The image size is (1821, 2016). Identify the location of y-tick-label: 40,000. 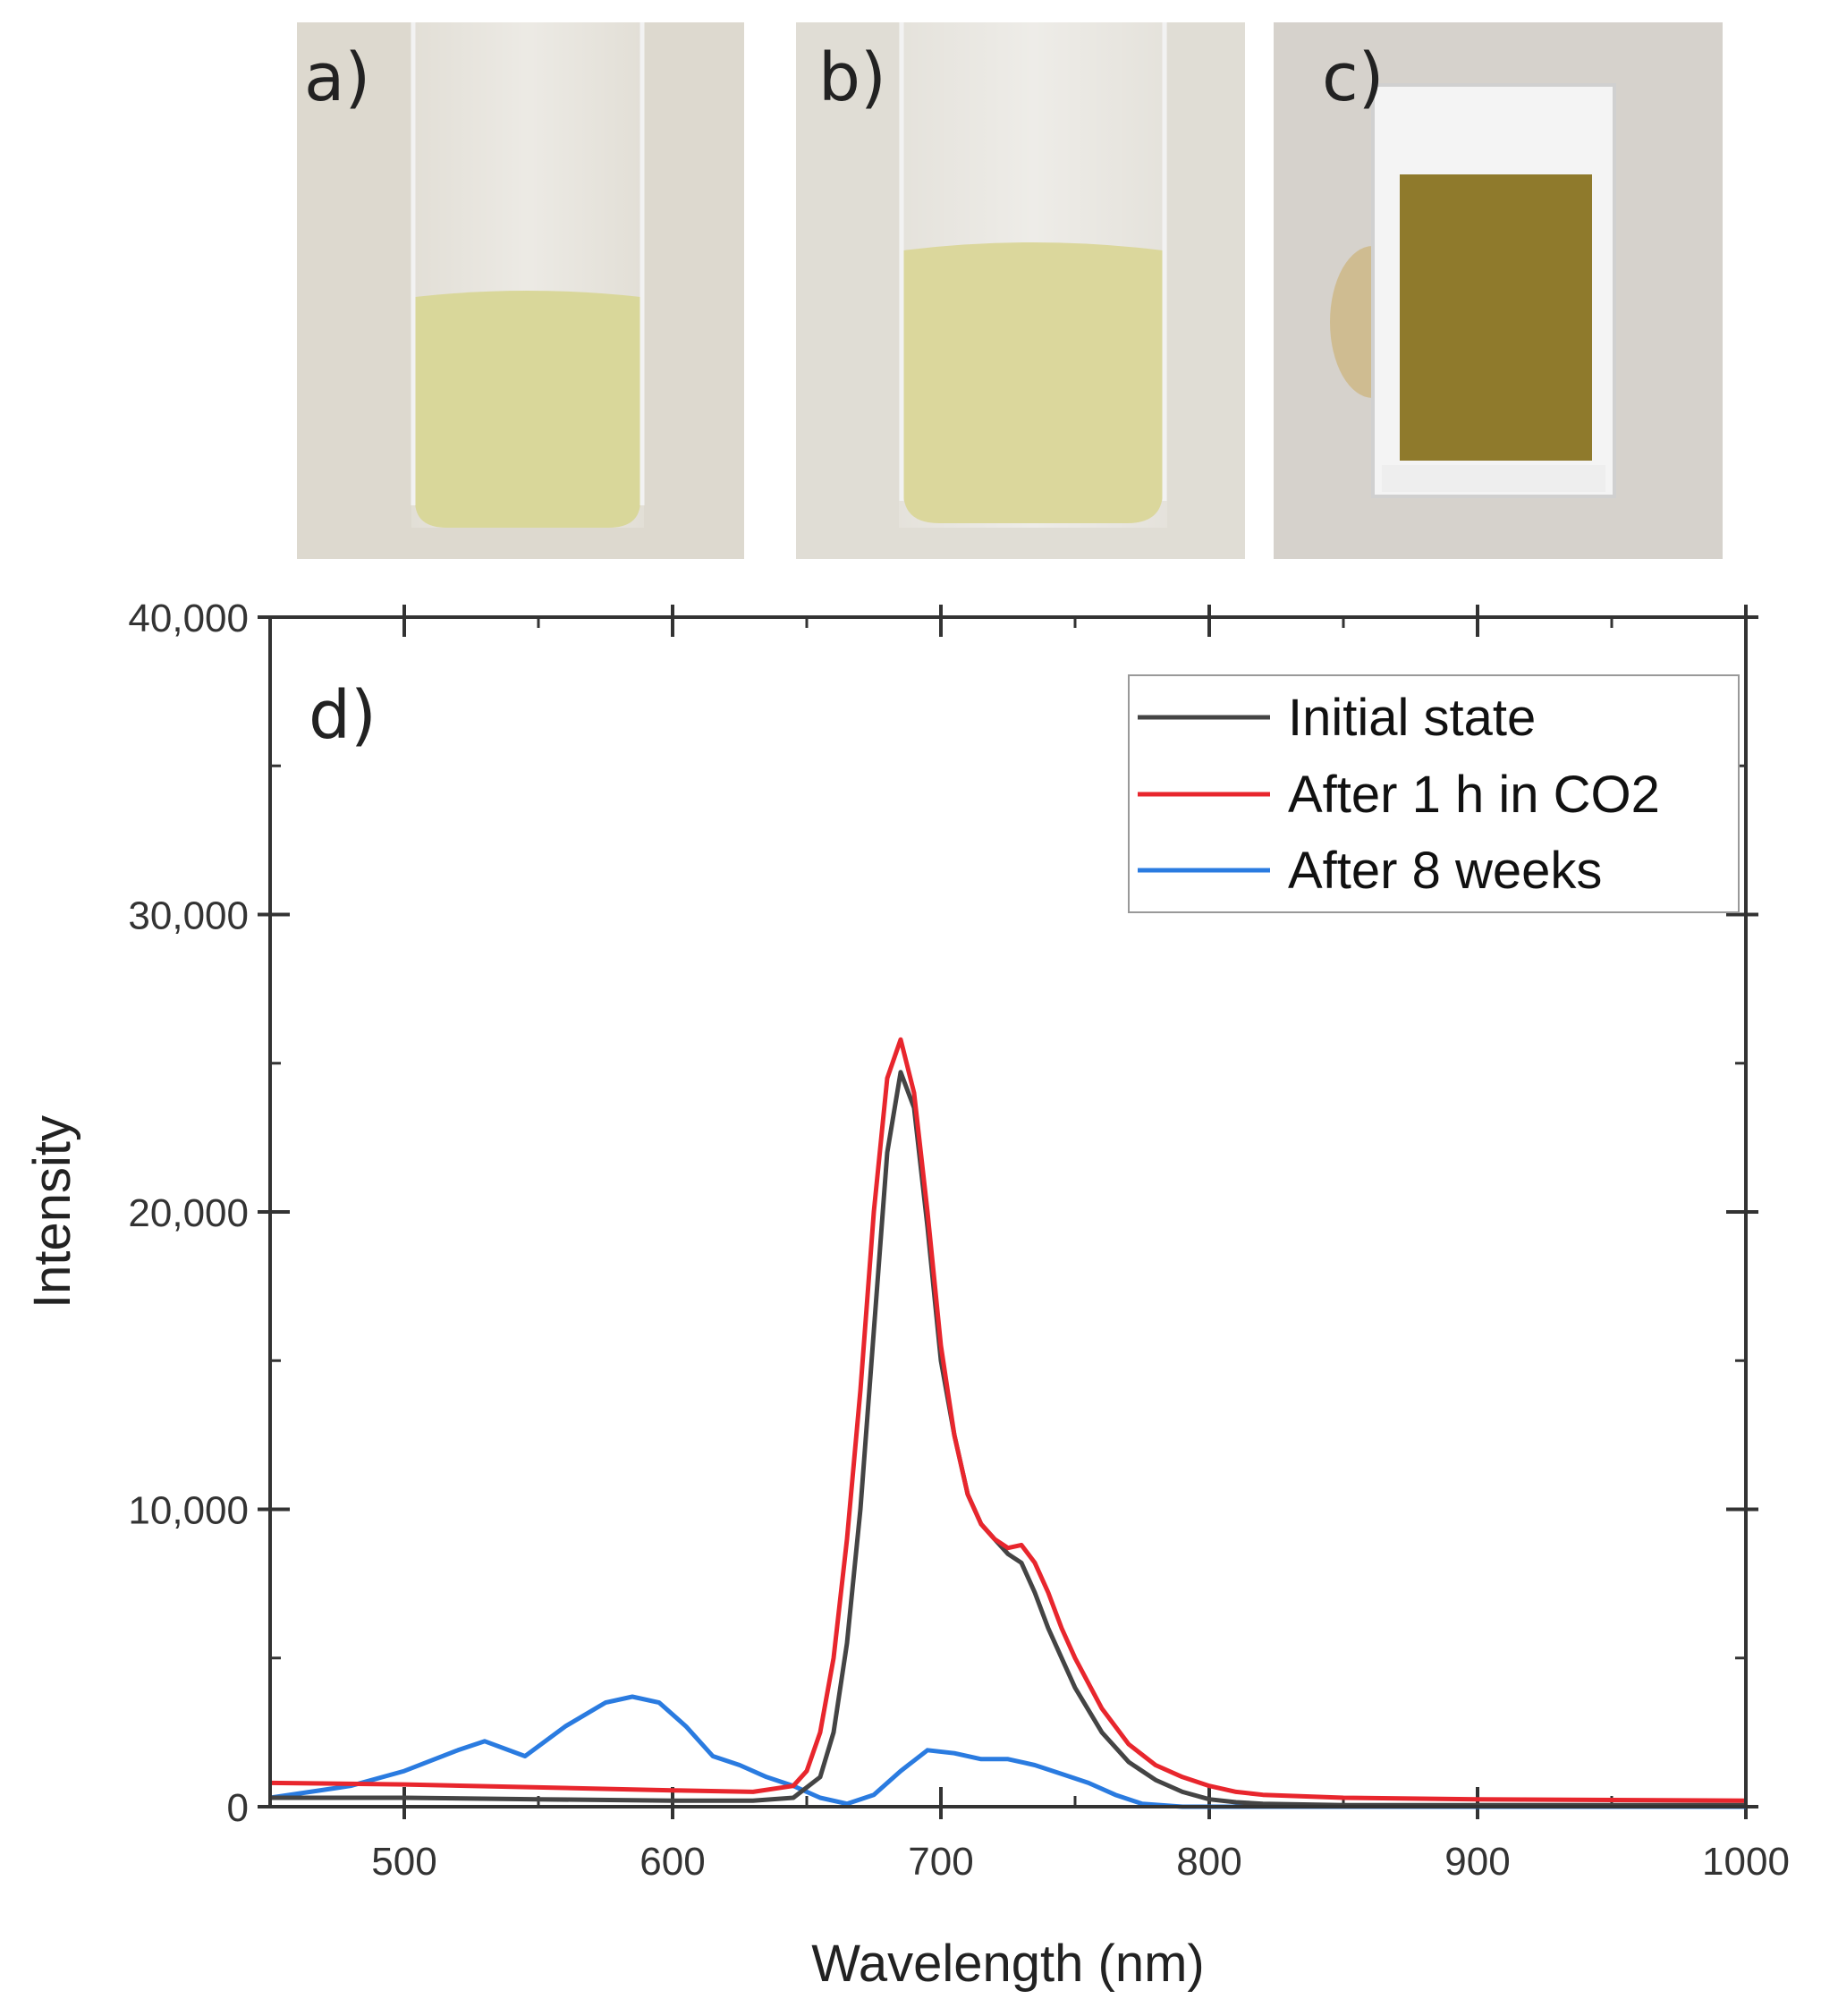
(188, 618).